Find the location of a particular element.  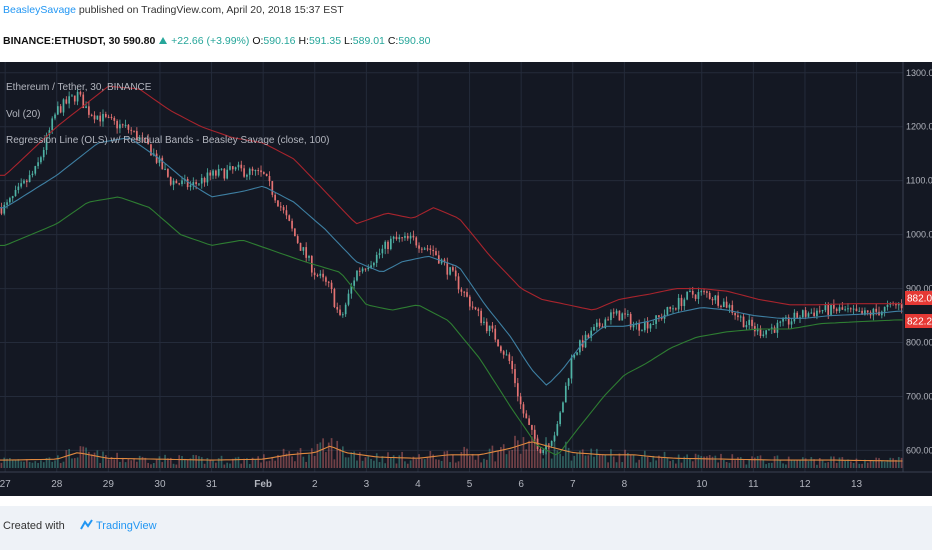

price-change: +22.66 (+3.99%) is located at coordinates (210, 41).